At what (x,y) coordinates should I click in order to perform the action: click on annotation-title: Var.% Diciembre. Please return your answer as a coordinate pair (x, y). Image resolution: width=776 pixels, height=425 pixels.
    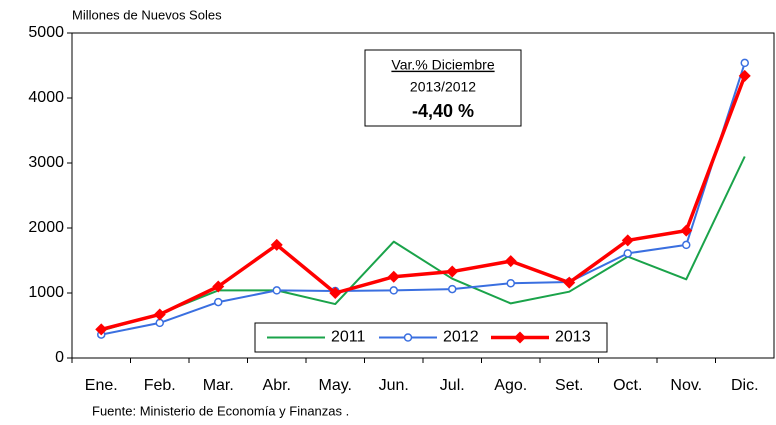
    Looking at the image, I should click on (442, 65).